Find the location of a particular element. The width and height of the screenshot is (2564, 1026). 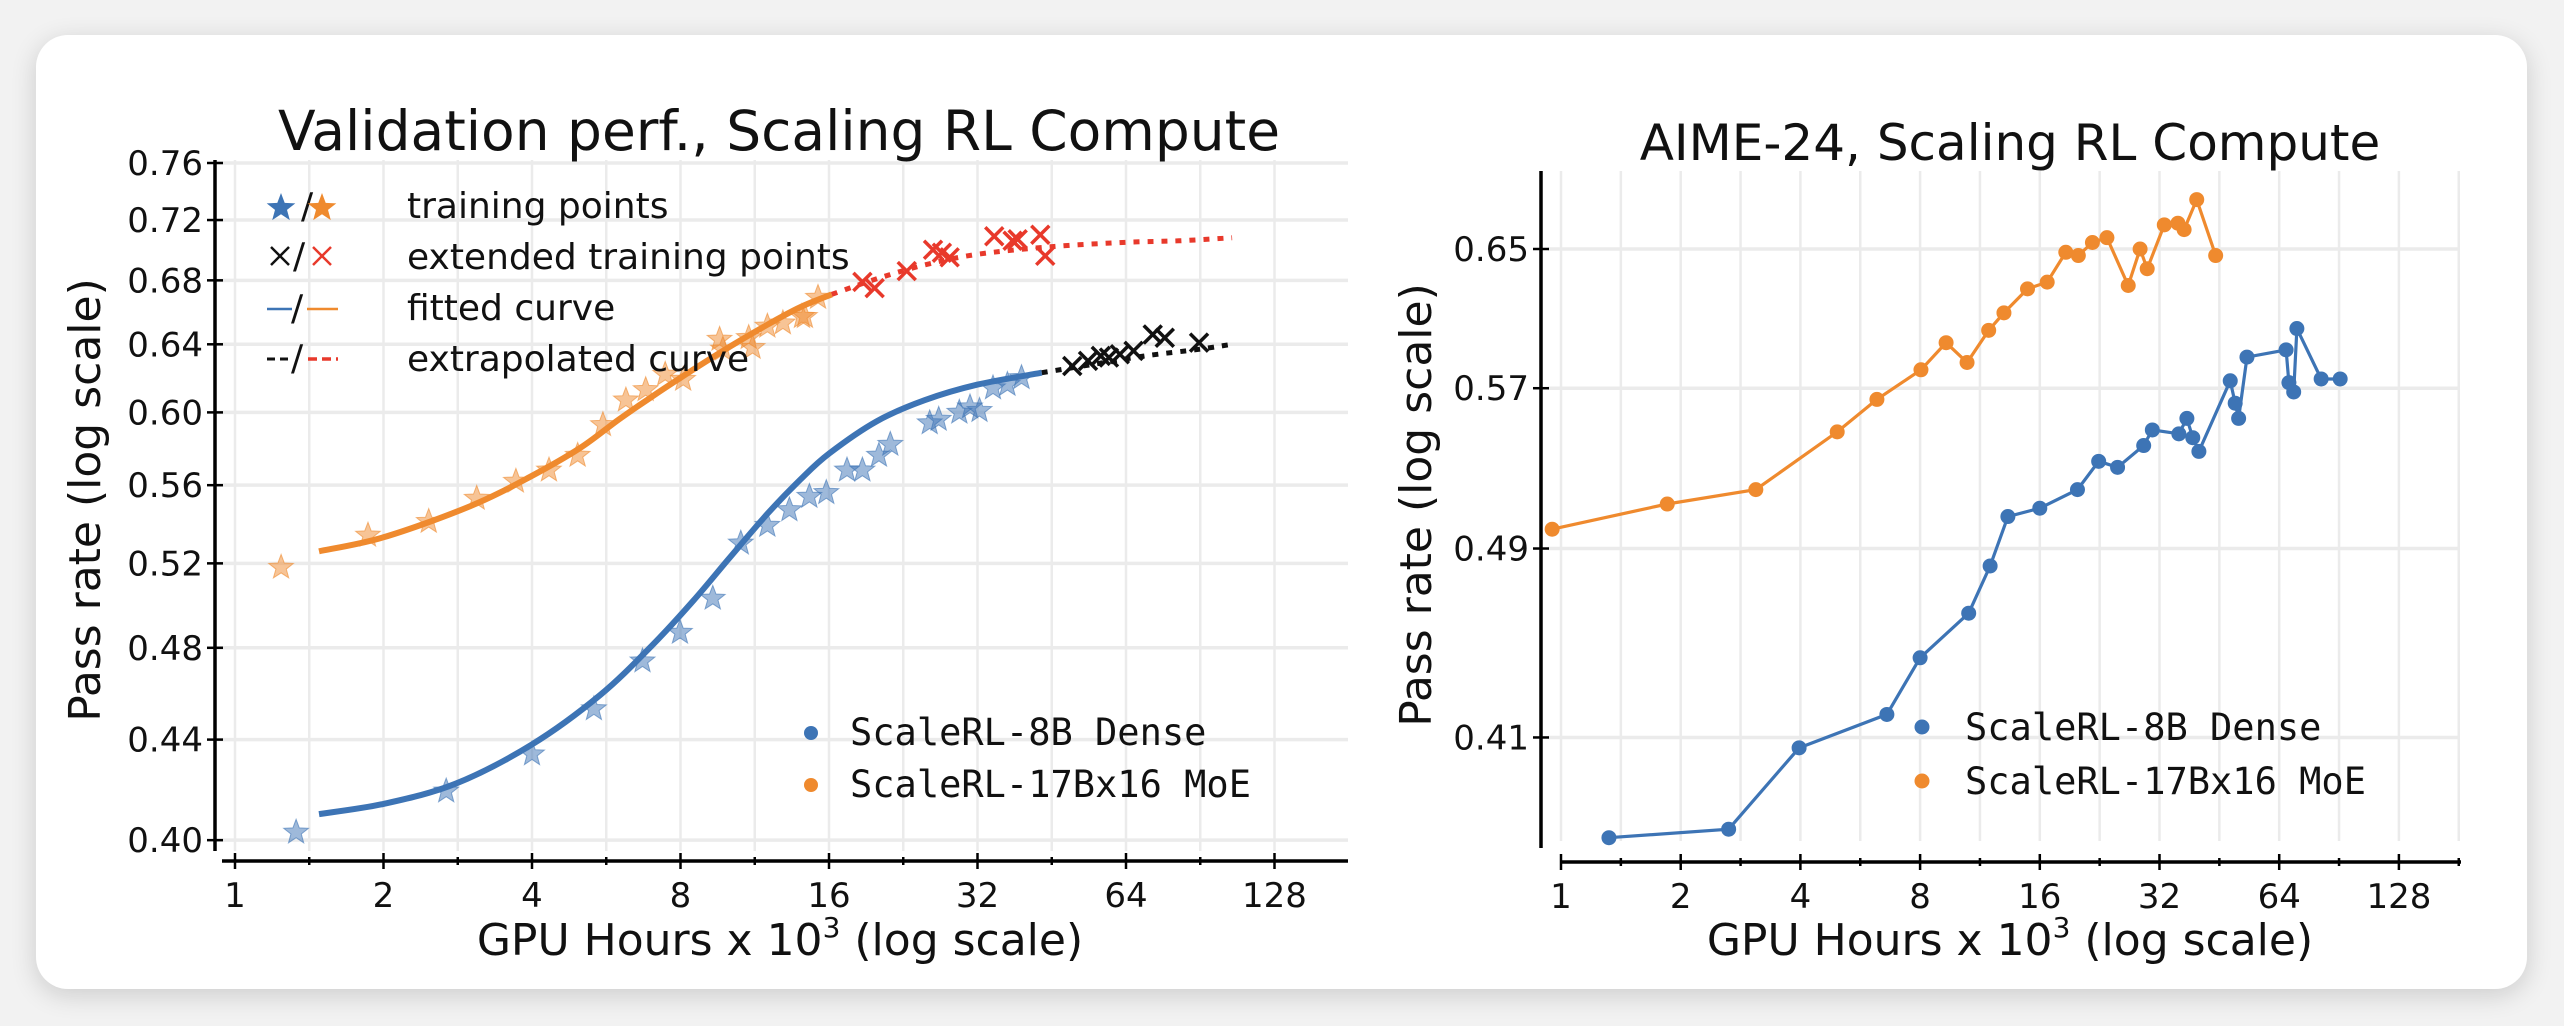

right-x-tick-label: 16 is located at coordinates (2039, 897).